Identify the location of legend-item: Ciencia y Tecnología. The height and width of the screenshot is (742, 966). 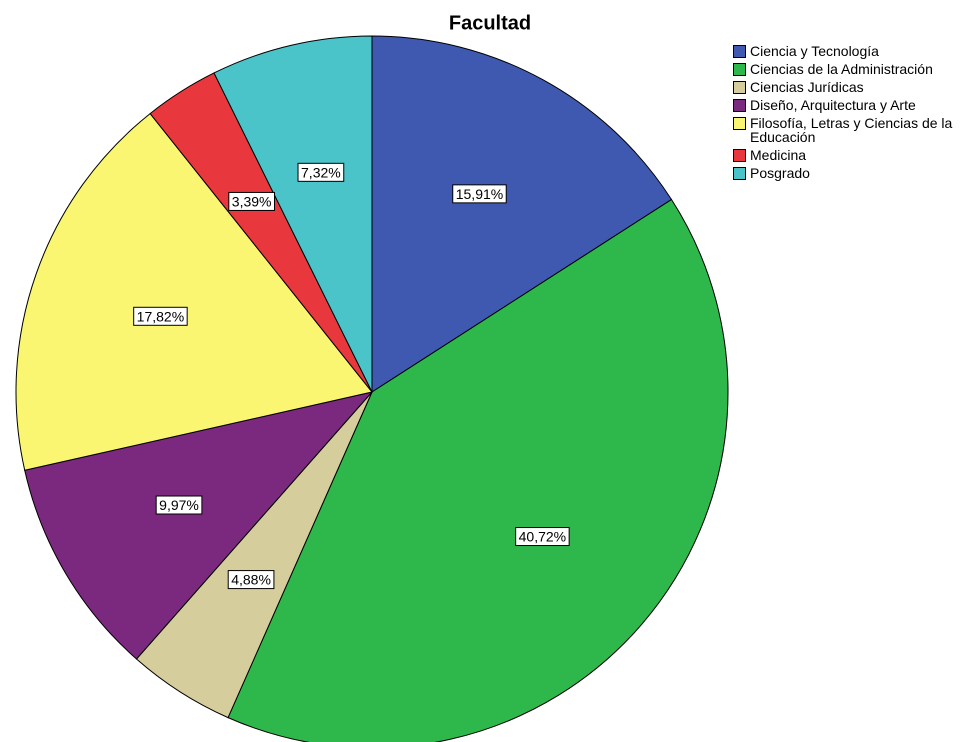
(847, 51).